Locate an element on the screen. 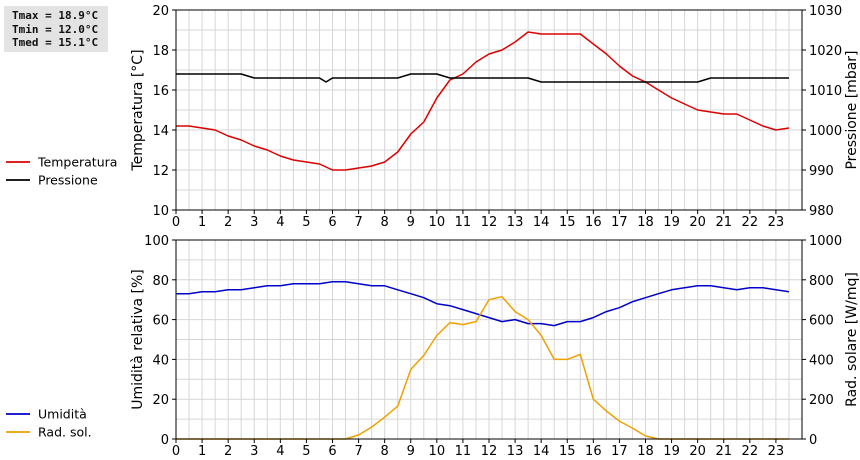  legend: Temperatura Pressione is located at coordinates (61, 171).